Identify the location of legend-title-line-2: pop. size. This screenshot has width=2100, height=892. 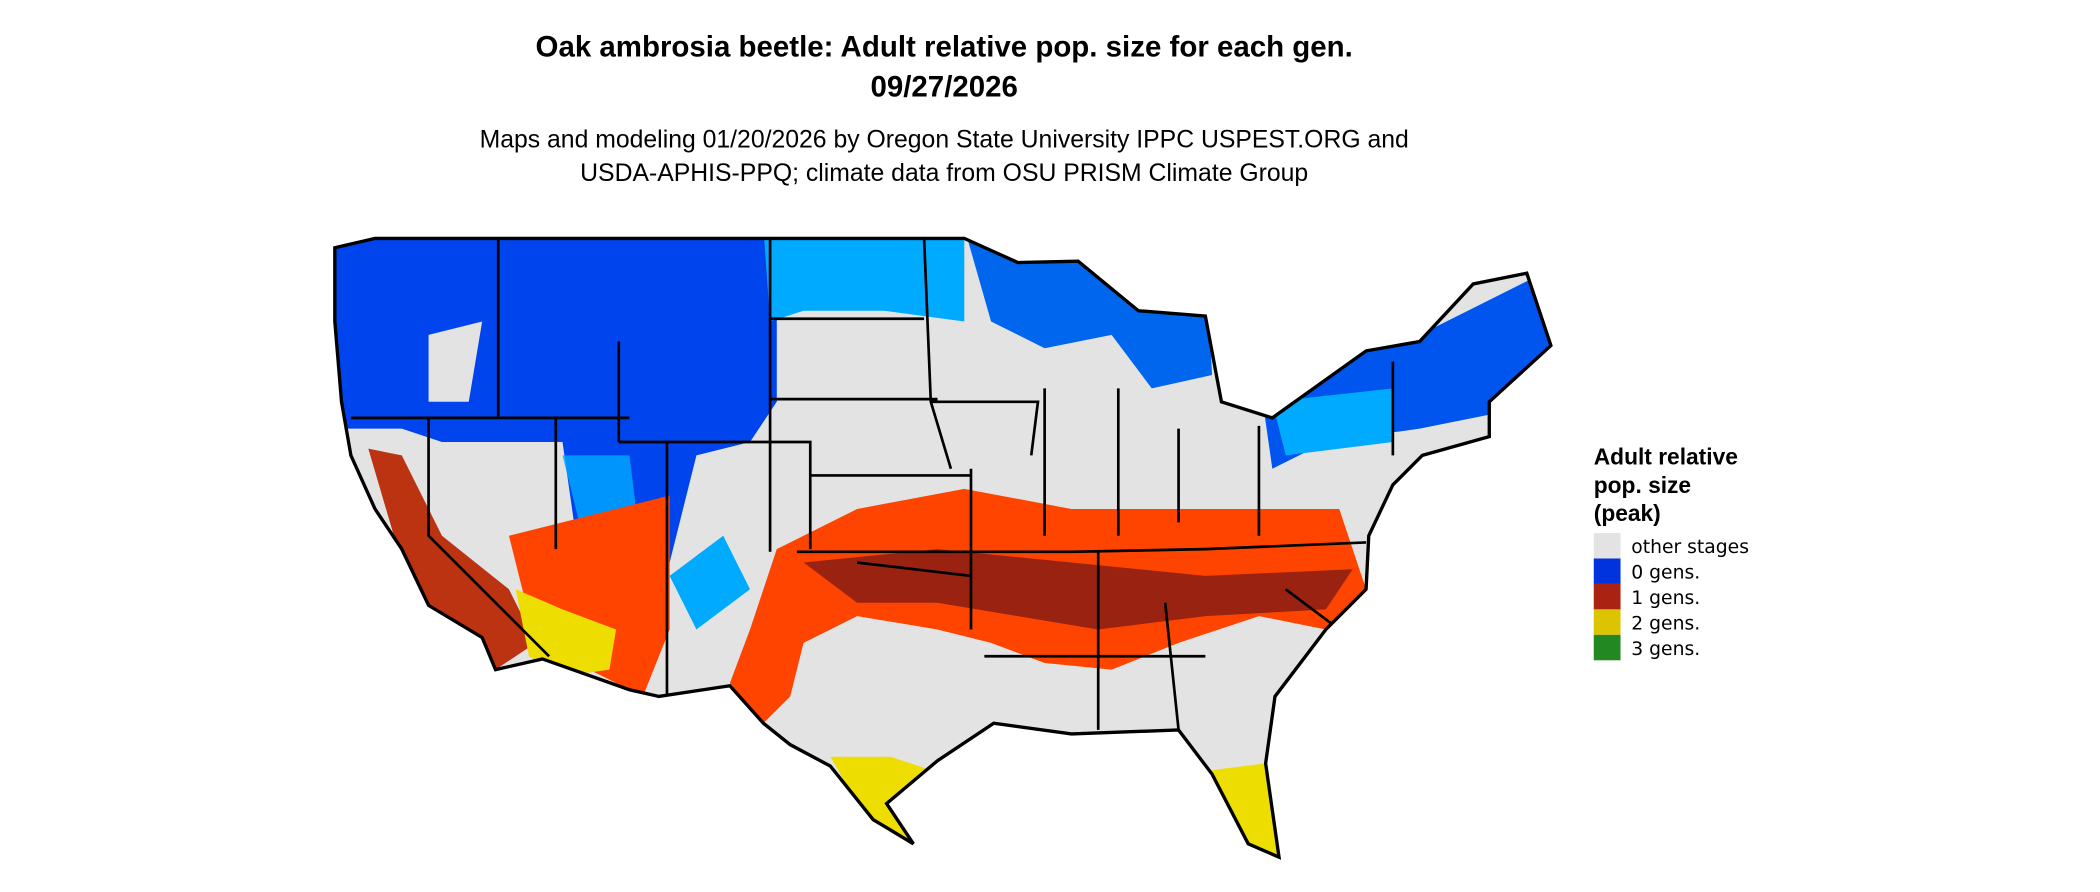
(1642, 485).